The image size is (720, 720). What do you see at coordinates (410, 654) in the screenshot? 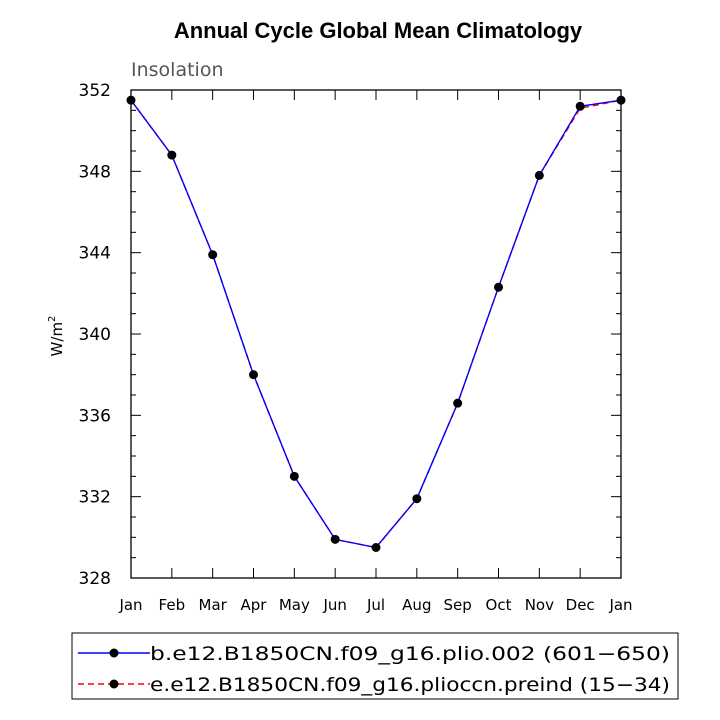
I see `legend-label-1: b.e12.B1850CN.f09_g16.plio.002 (601−650)` at bounding box center [410, 654].